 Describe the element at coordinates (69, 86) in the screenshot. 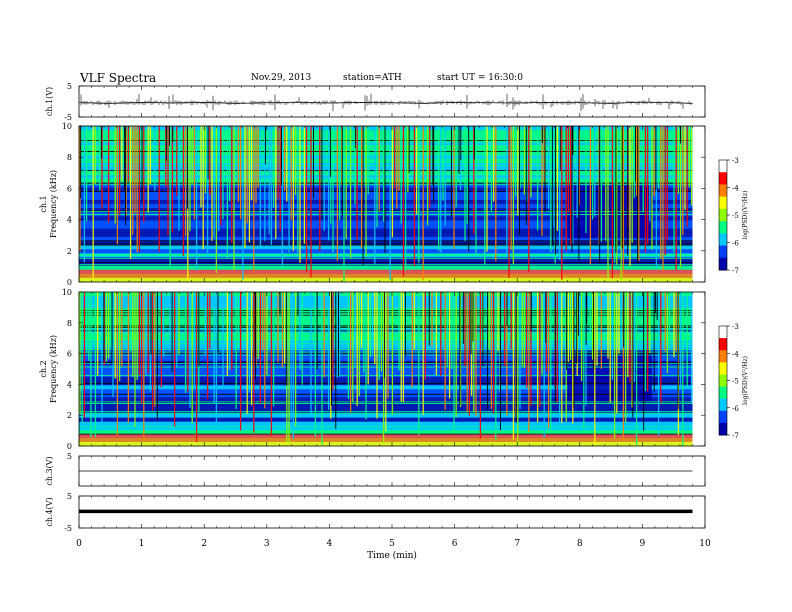

I see `ch1-waveform-ytick-label: 5` at that location.